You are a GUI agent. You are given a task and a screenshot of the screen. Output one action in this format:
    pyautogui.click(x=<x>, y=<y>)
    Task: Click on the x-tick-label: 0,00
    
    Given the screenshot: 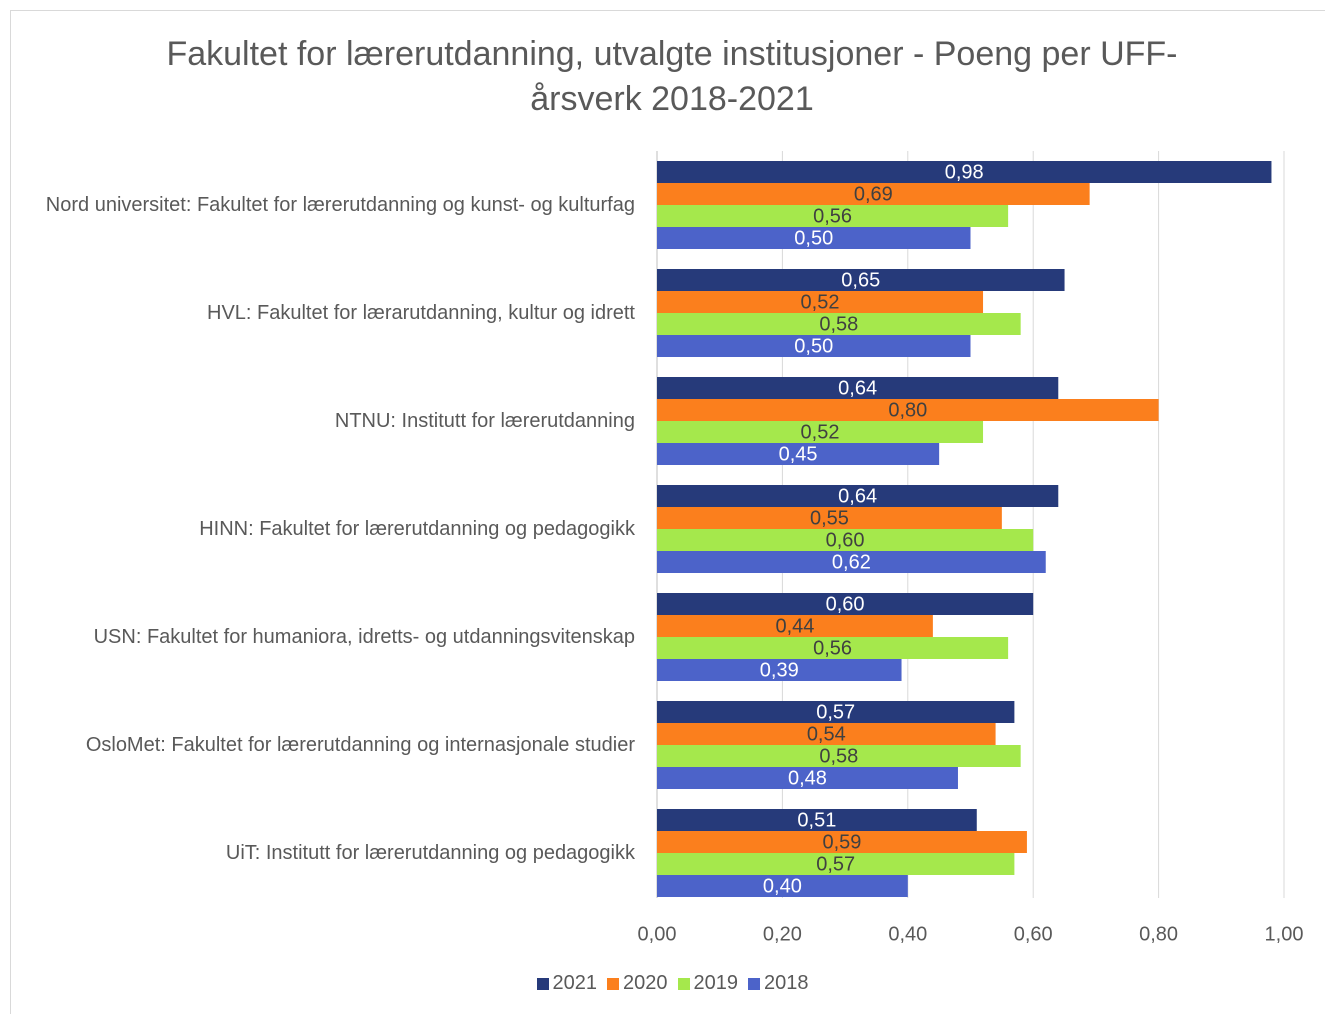 What is the action you would take?
    pyautogui.click(x=657, y=934)
    